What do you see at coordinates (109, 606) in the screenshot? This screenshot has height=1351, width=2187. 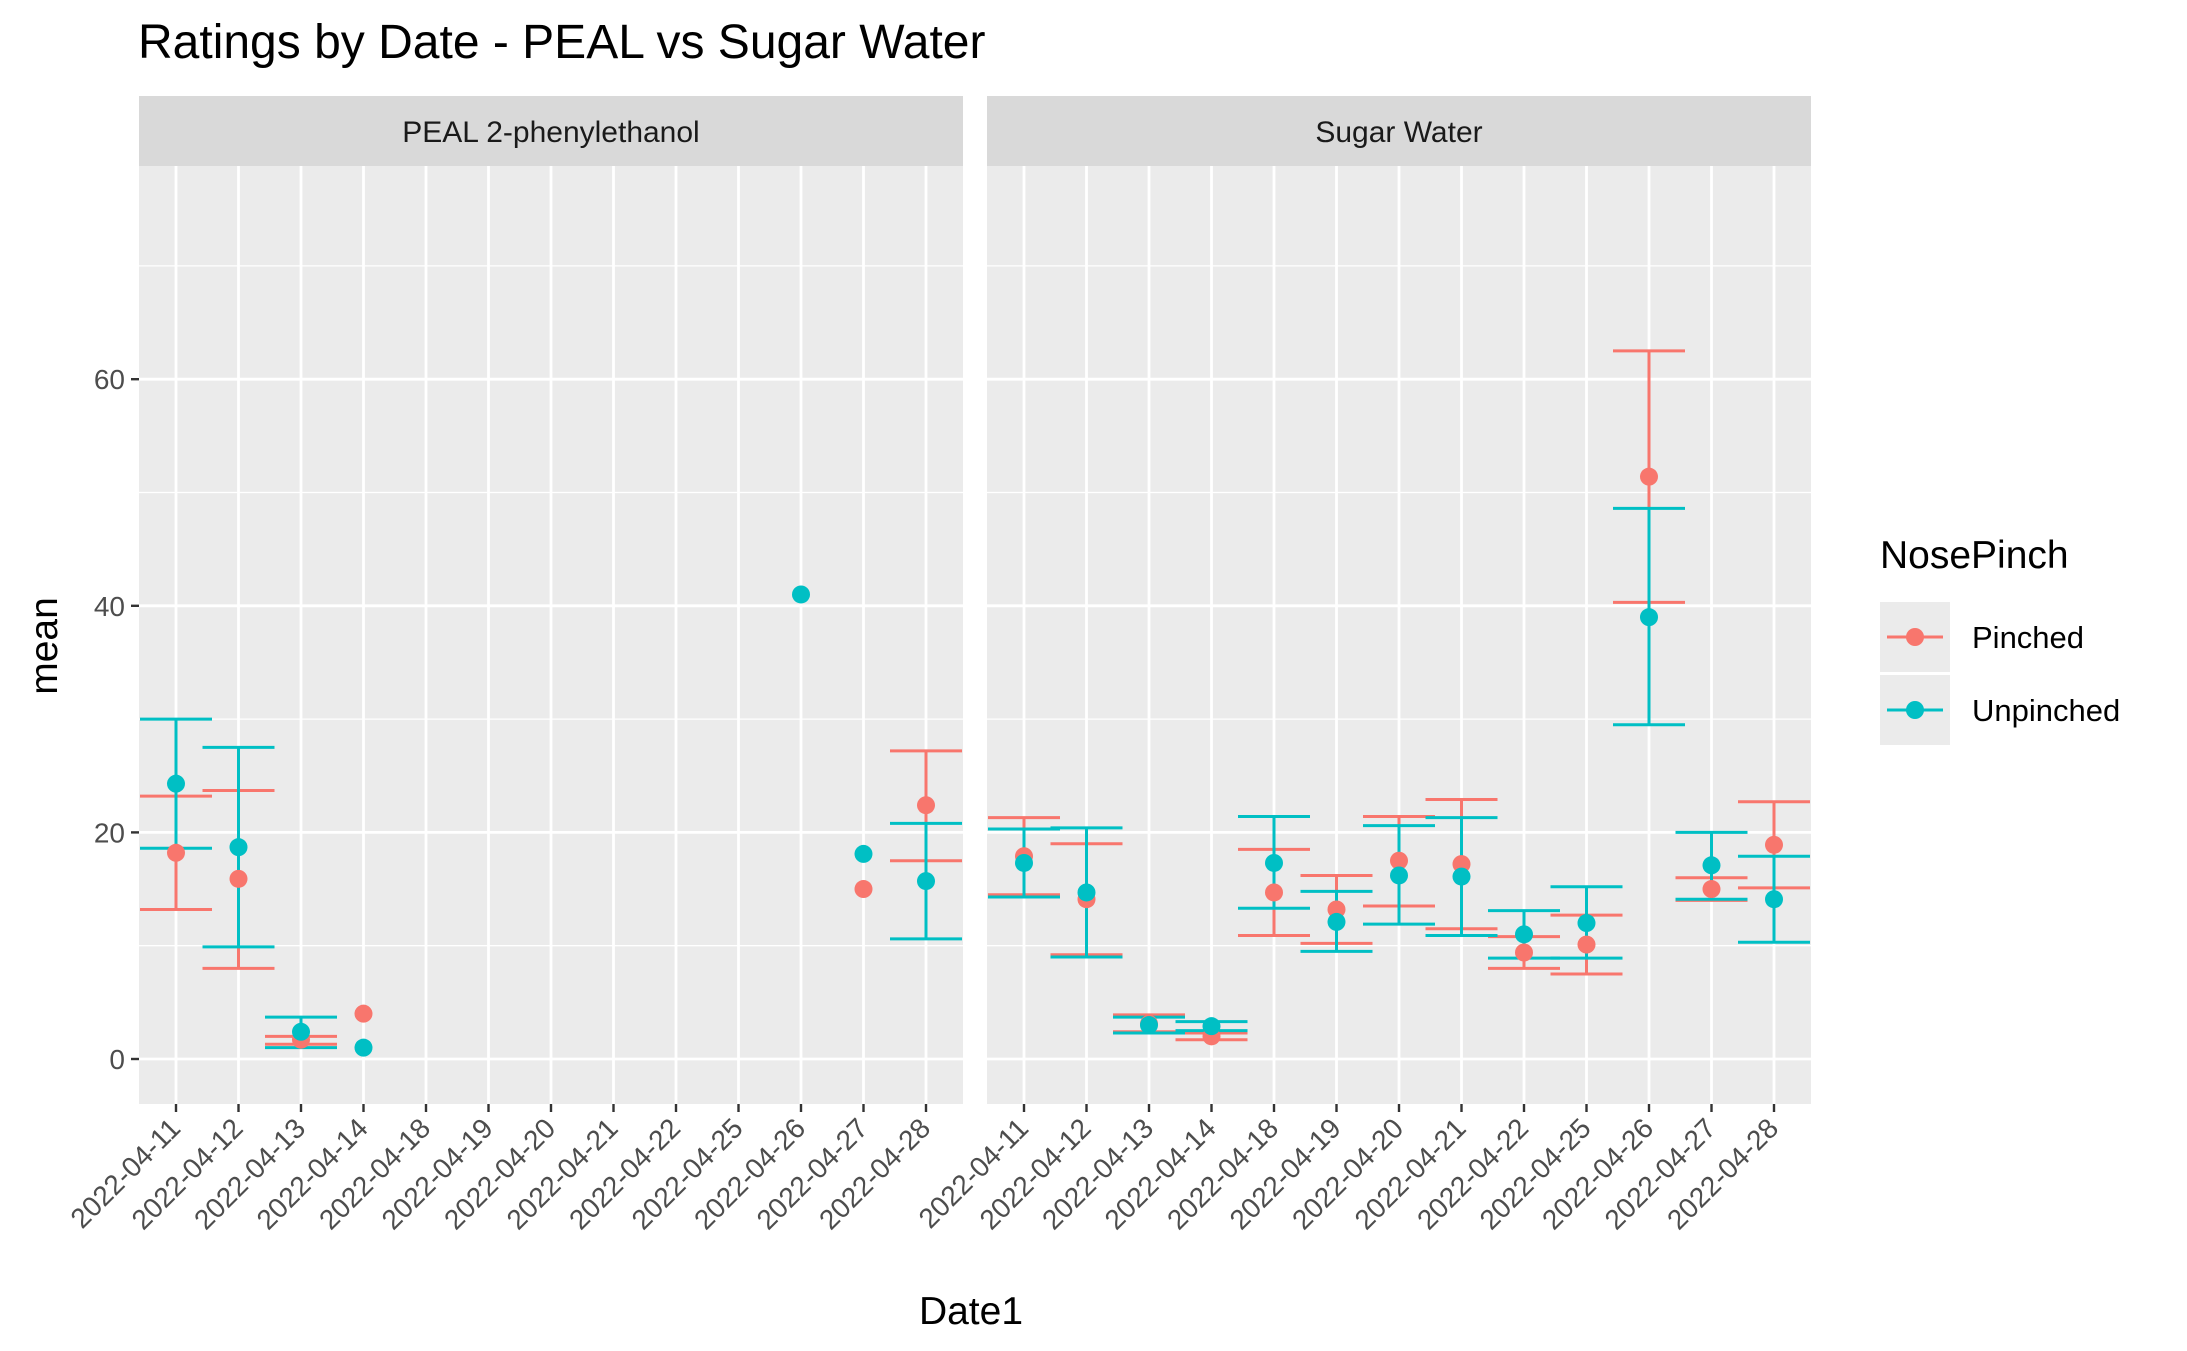 I see `y-tick-label: 40` at bounding box center [109, 606].